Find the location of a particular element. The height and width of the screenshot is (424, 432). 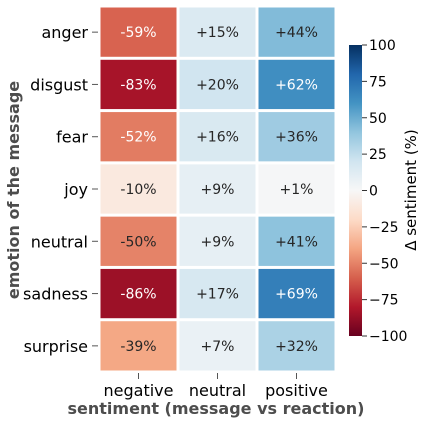

cell-value-label: +16% is located at coordinates (217, 138).